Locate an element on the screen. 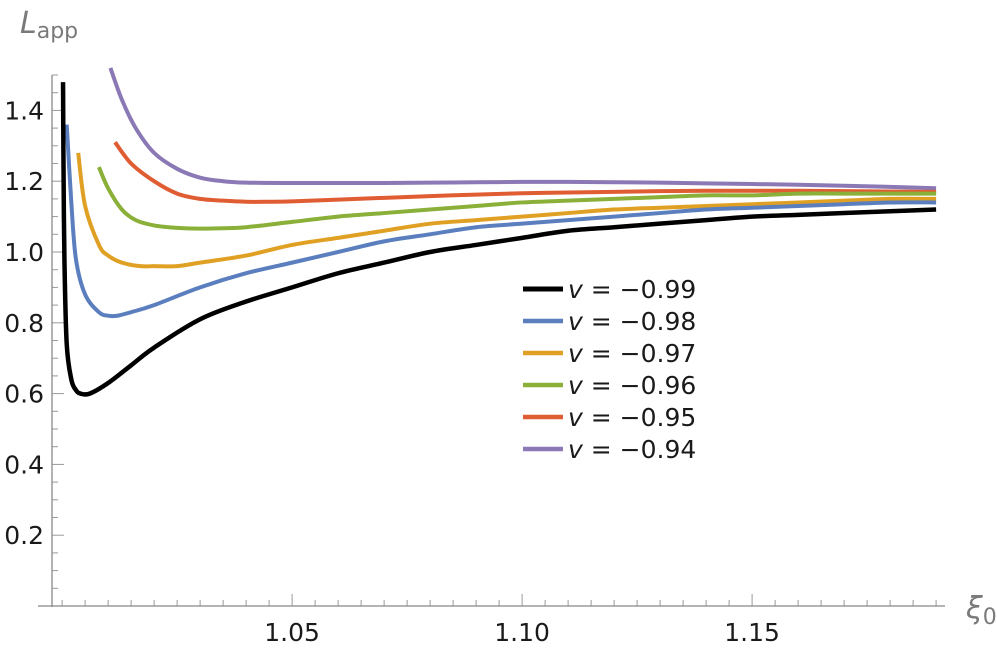 The image size is (997, 651). y-tick-labels: 0.2 0.4 0.6 0.8 1.0 1.2 1.4 is located at coordinates (24, 323).